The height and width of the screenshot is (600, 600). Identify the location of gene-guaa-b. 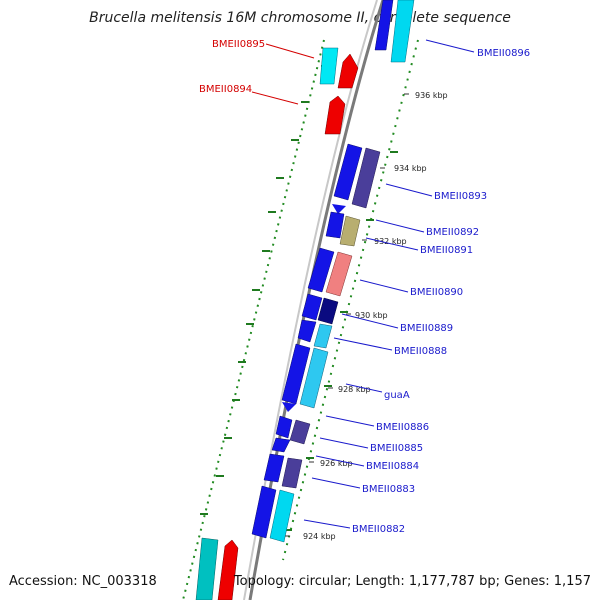
(314, 378).